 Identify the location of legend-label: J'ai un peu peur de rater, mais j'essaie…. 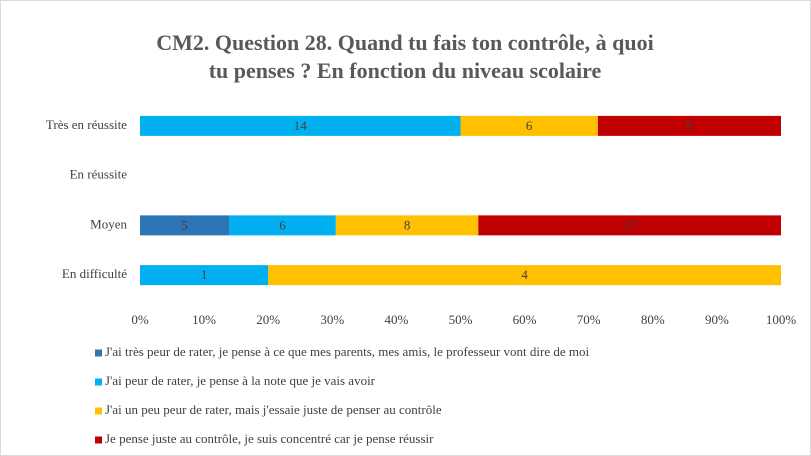
(273, 409).